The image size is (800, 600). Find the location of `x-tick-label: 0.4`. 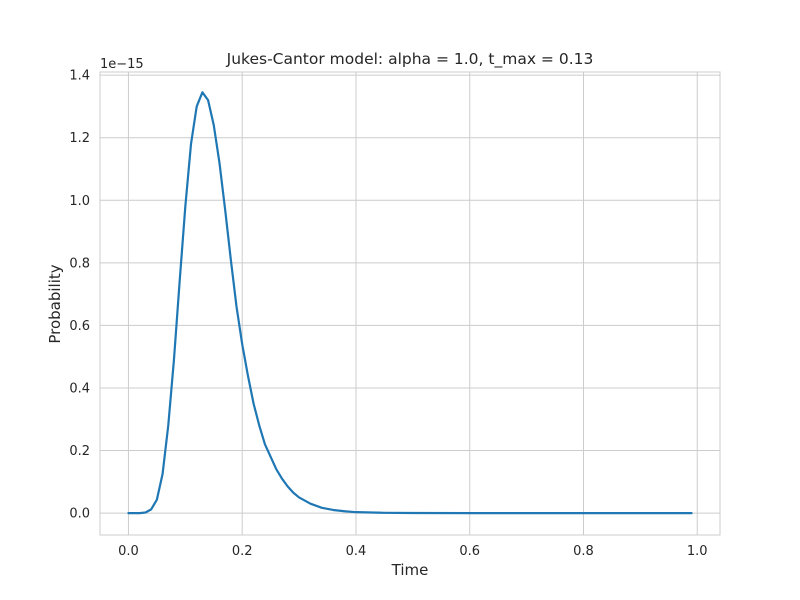

x-tick-label: 0.4 is located at coordinates (356, 551).